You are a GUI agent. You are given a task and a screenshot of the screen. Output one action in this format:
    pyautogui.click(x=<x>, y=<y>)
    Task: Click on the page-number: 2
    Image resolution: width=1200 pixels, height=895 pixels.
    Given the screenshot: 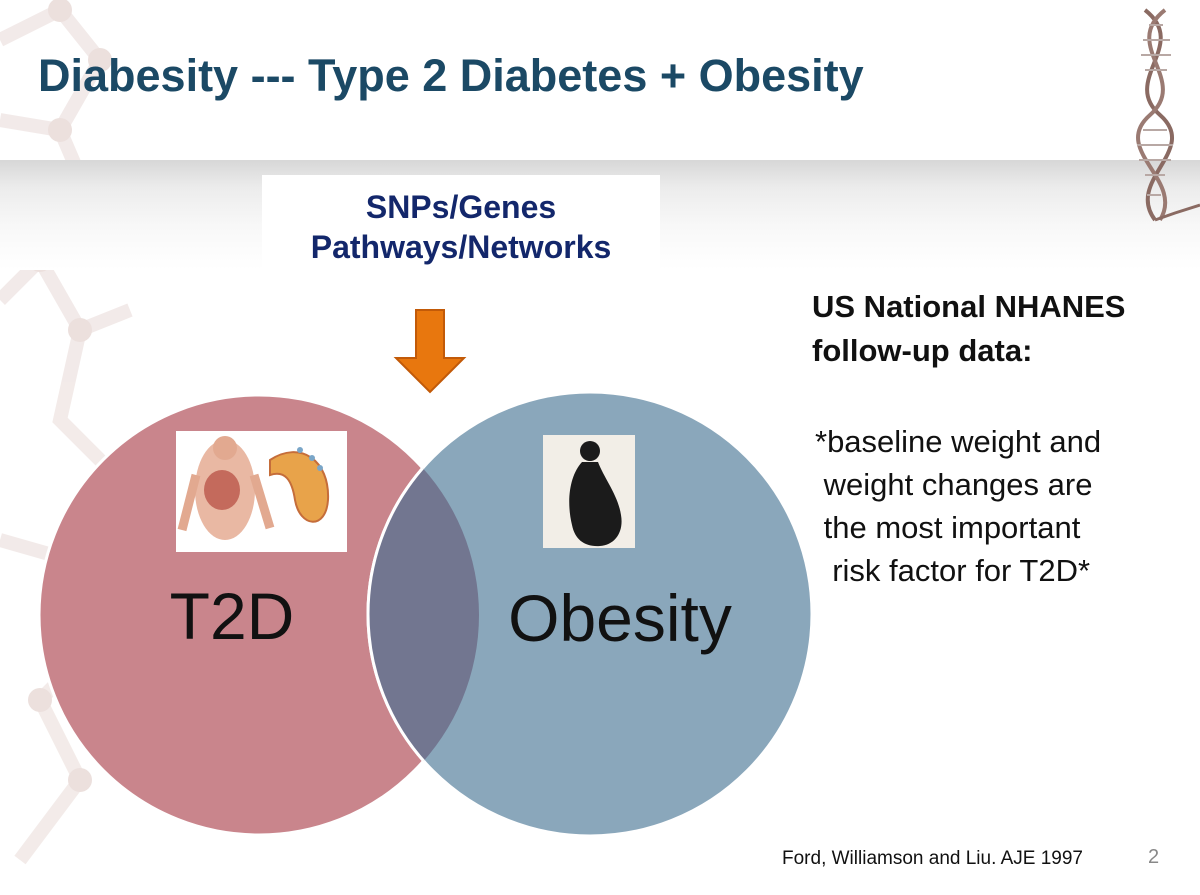 What is the action you would take?
    pyautogui.click(x=1154, y=857)
    